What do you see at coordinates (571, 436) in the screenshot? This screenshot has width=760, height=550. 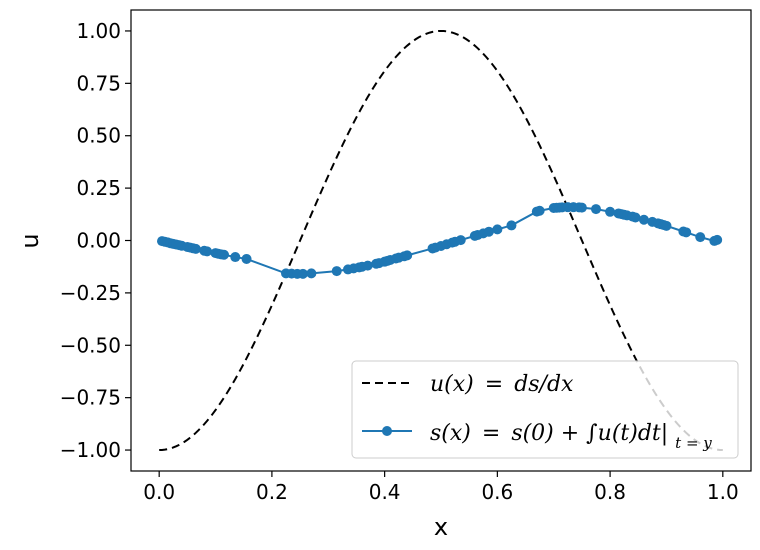 I see `legend-entry-s: s(x) = s(0) + ∫u(t)dt| t = y` at bounding box center [571, 436].